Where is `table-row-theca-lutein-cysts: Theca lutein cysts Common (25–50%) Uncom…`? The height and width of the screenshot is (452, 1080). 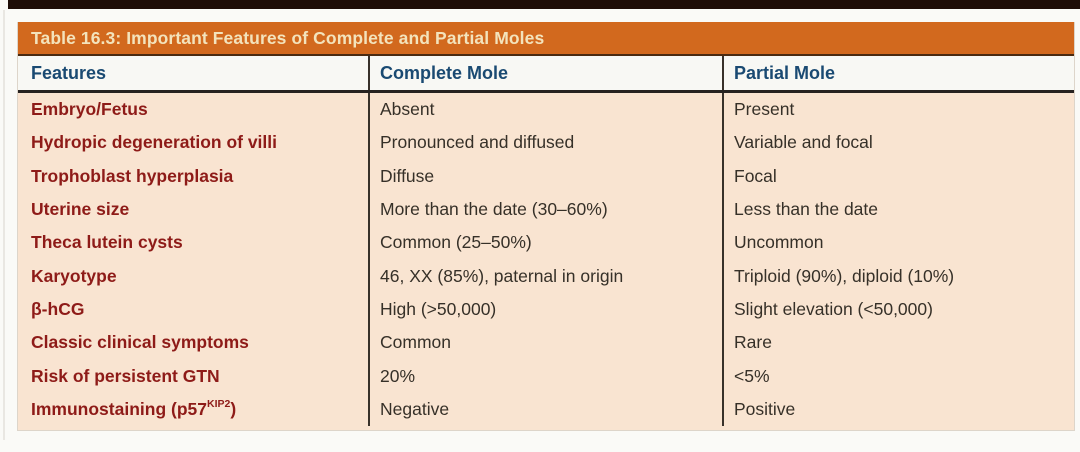 table-row-theca-lutein-cysts: Theca lutein cysts Common (25–50%) Uncom… is located at coordinates (546, 243).